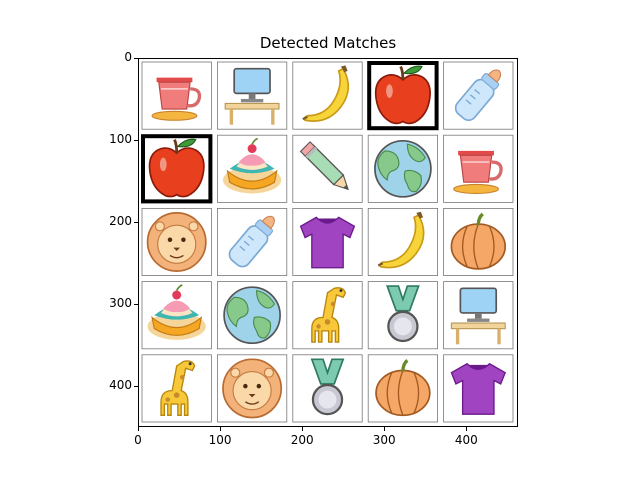  What do you see at coordinates (120, 221) in the screenshot?
I see `y-tick-label: 200` at bounding box center [120, 221].